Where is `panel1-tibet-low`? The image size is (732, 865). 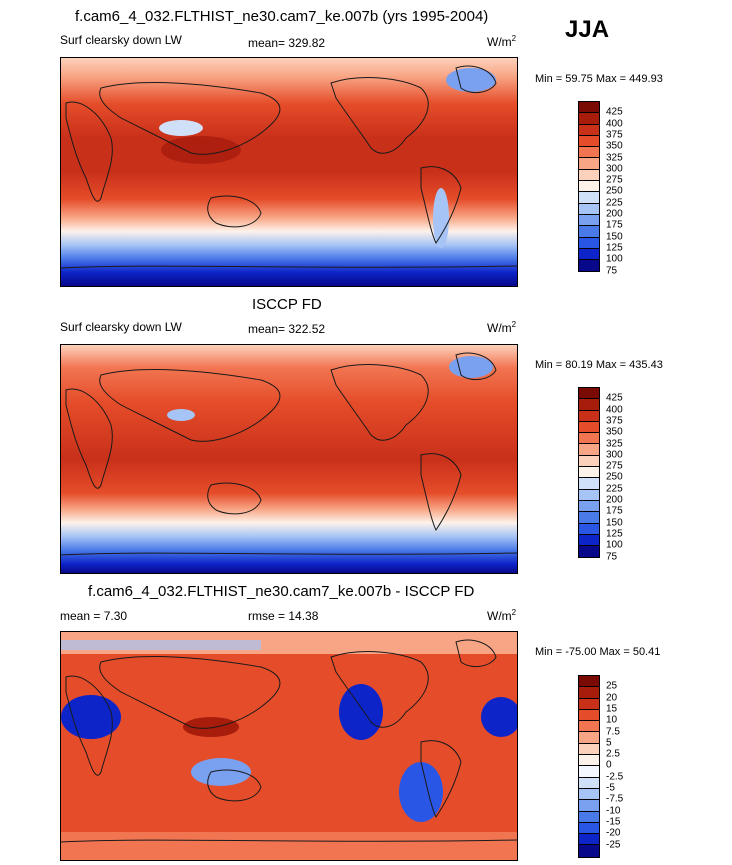
panel1-tibet-low is located at coordinates (181, 128).